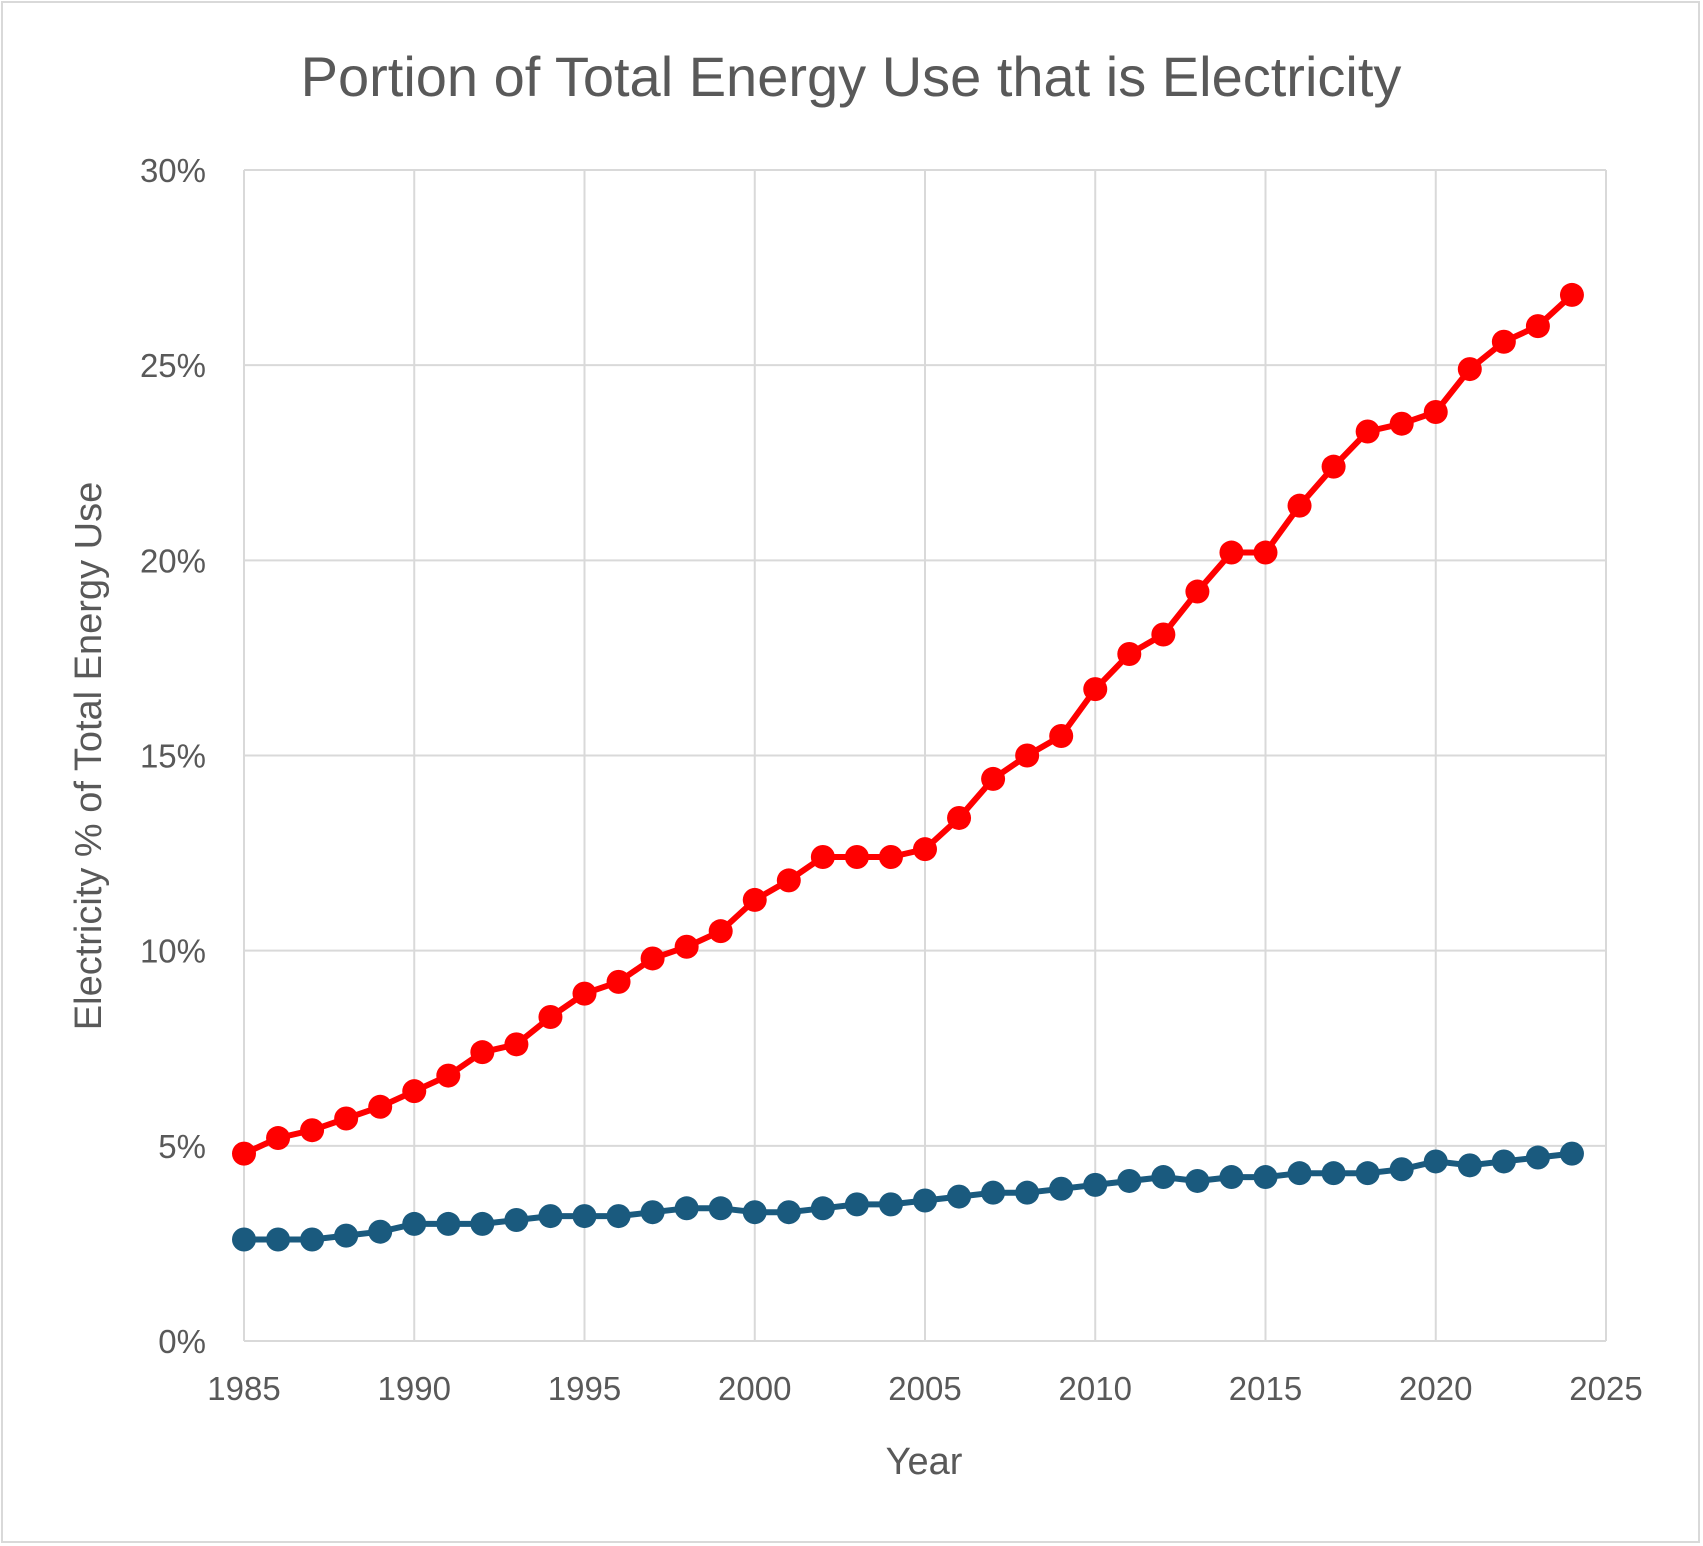  Describe the element at coordinates (173, 170) in the screenshot. I see `y-tick-label: 30%` at that location.